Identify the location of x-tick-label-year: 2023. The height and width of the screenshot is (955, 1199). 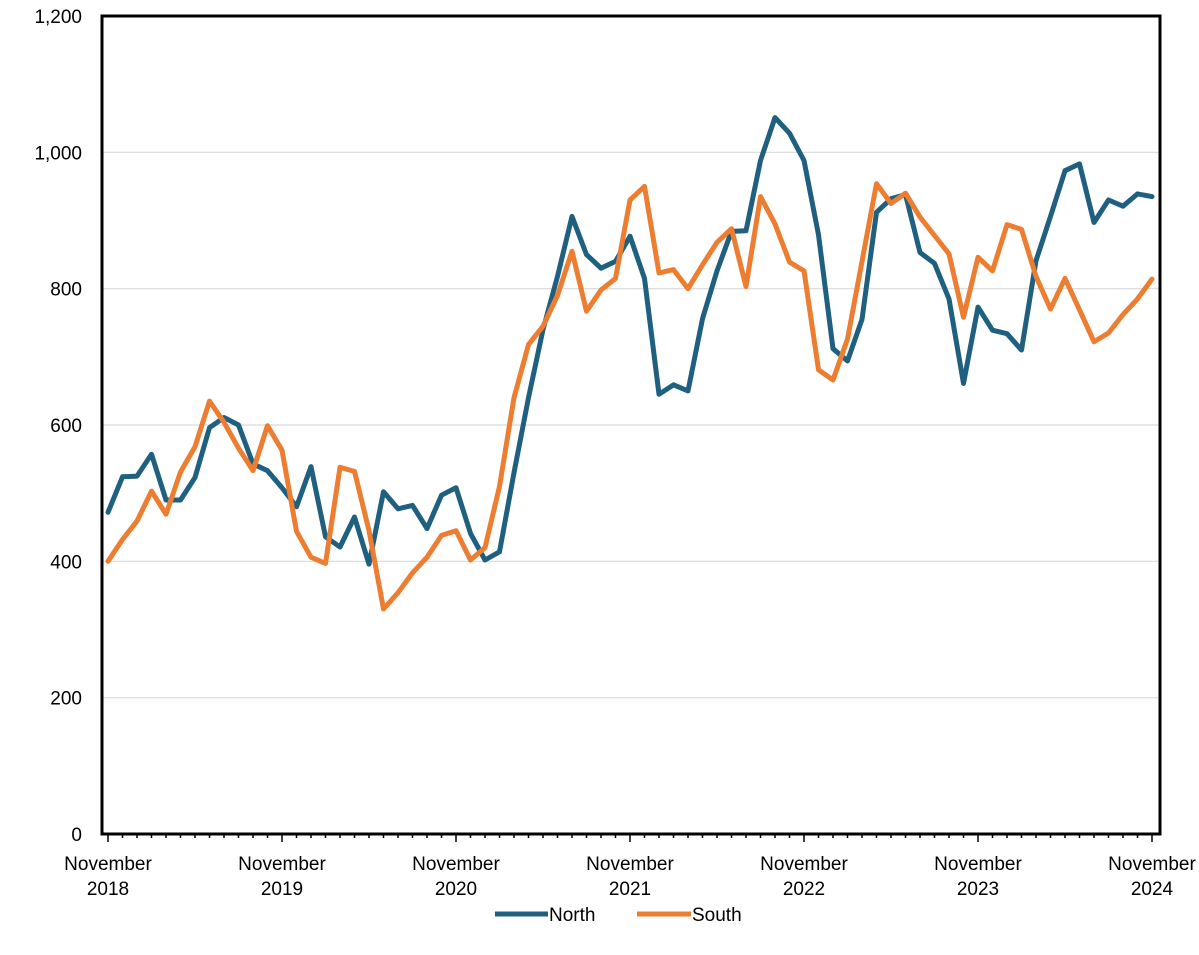
(978, 889).